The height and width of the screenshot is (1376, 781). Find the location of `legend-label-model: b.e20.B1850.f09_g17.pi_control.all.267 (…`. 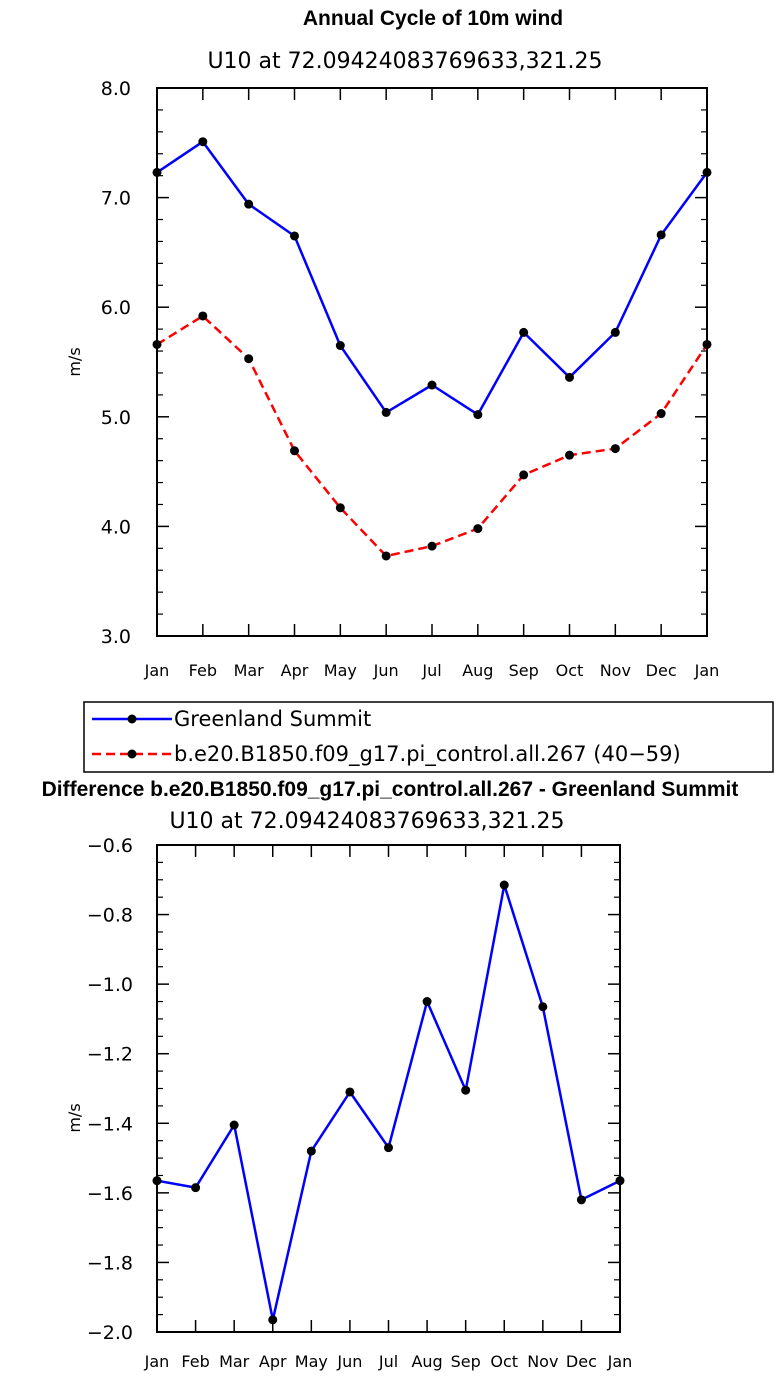

legend-label-model: b.e20.B1850.f09_g17.pi_control.all.267 (… is located at coordinates (427, 754).